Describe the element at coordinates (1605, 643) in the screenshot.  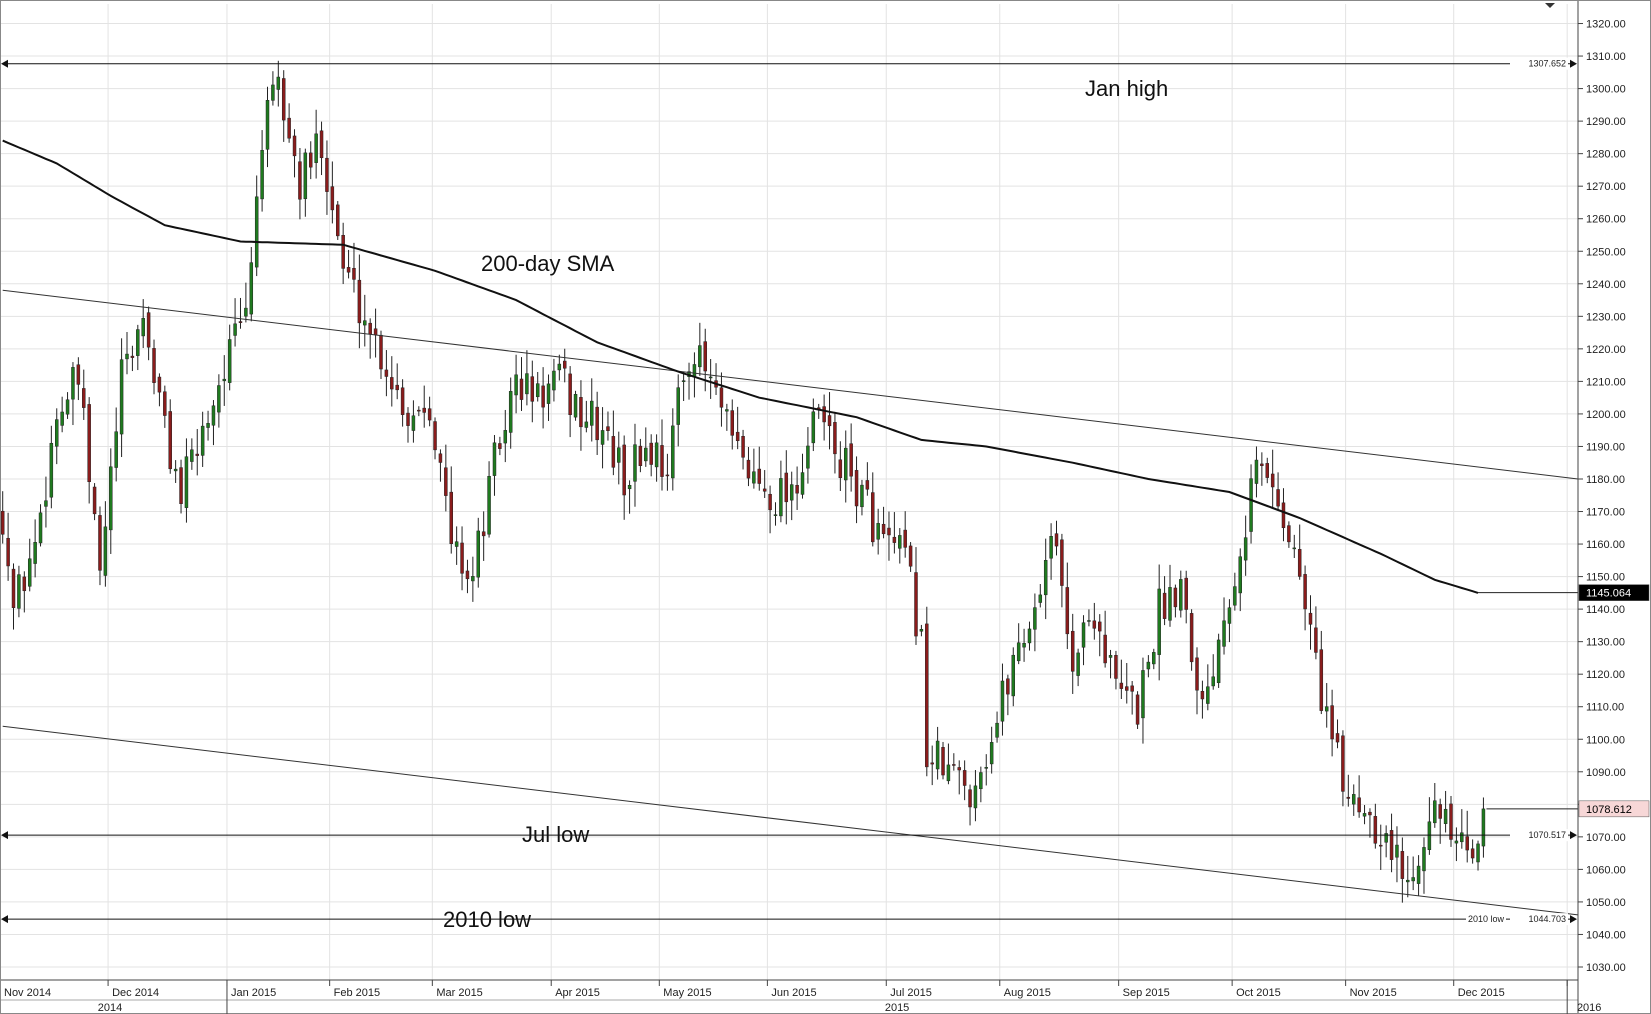
I see `y-tick-label: 1130.00` at that location.